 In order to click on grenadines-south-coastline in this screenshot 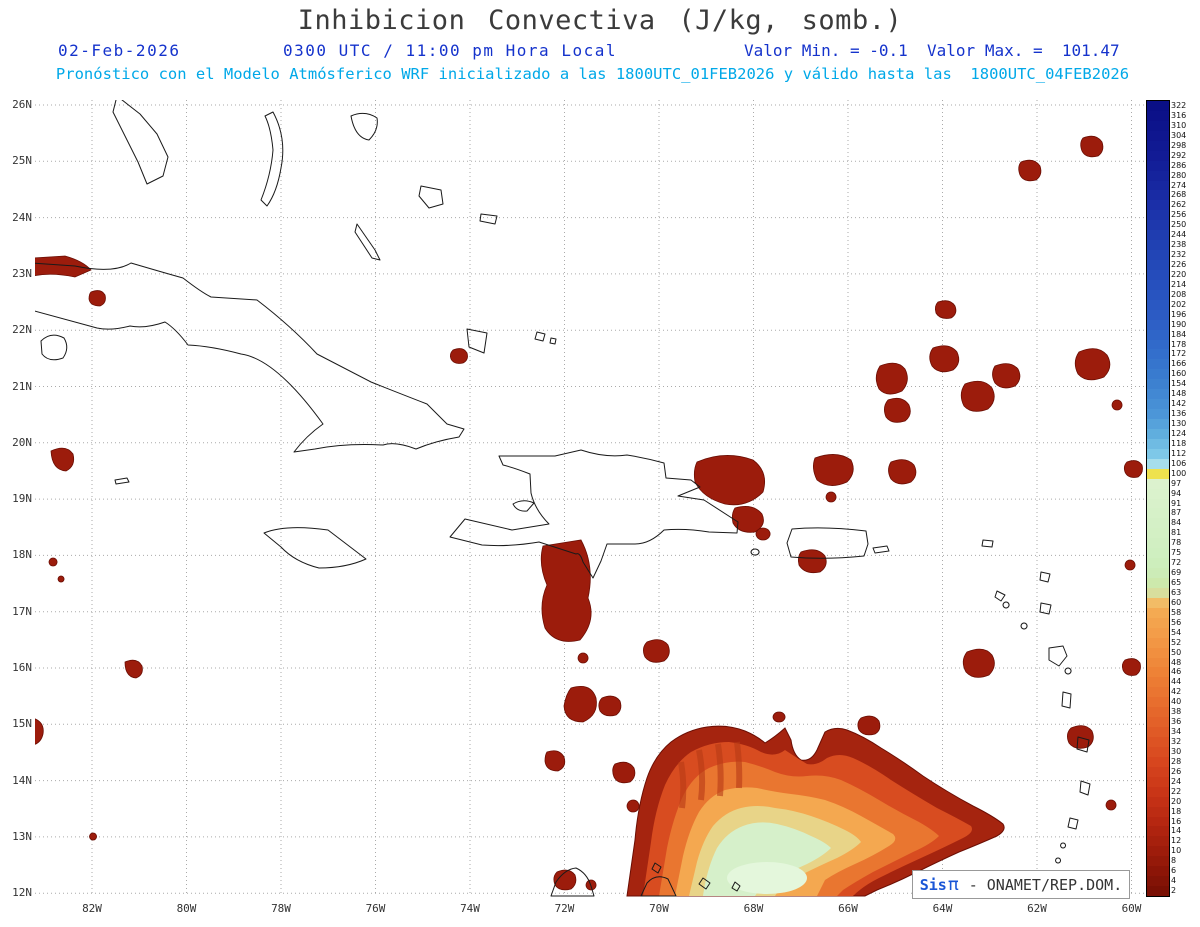, I will do `click(1058, 860)`.